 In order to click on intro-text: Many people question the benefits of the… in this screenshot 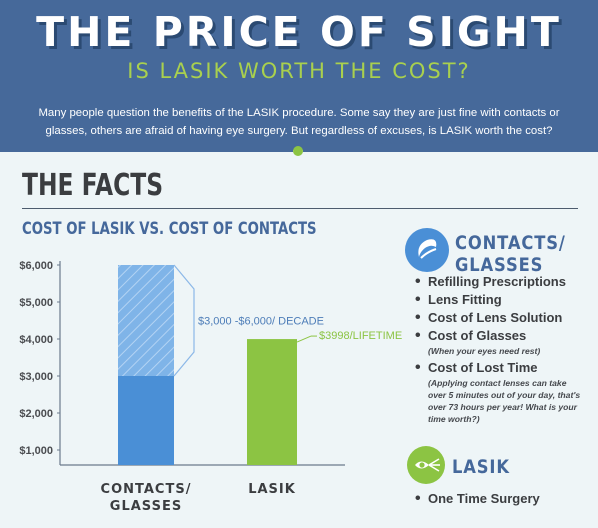, I will do `click(299, 122)`.